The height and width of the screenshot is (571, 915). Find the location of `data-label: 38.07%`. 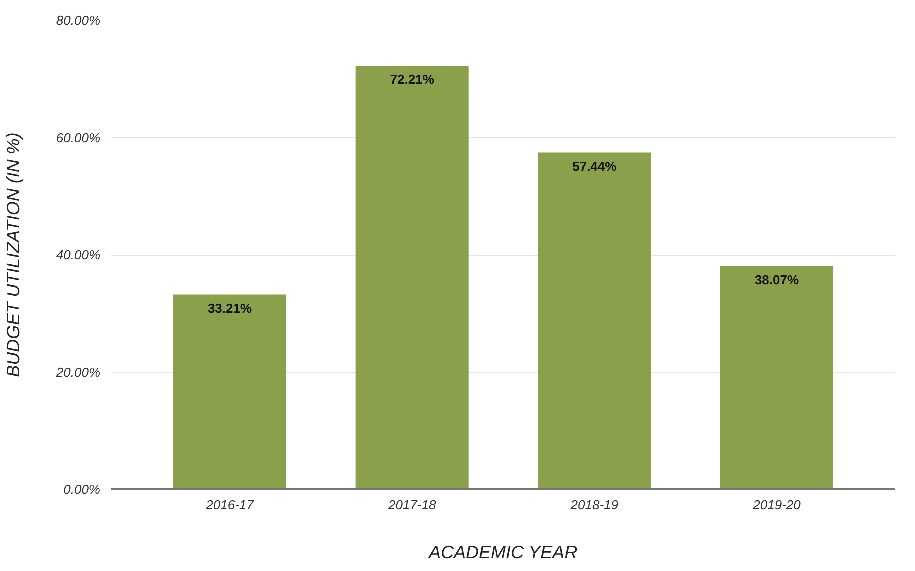

data-label: 38.07% is located at coordinates (777, 280).